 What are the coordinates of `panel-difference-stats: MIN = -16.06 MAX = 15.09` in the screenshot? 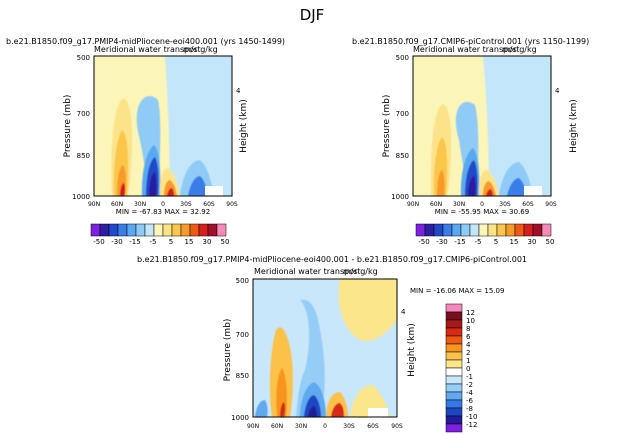 It's located at (457, 291).